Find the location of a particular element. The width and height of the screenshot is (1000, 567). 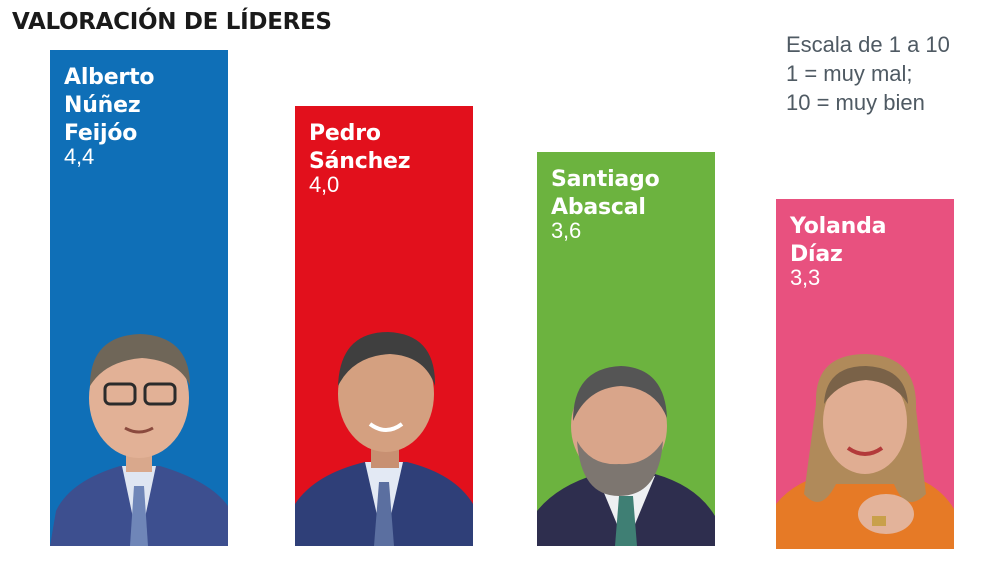

leader-name-line: Díaz is located at coordinates (816, 254).